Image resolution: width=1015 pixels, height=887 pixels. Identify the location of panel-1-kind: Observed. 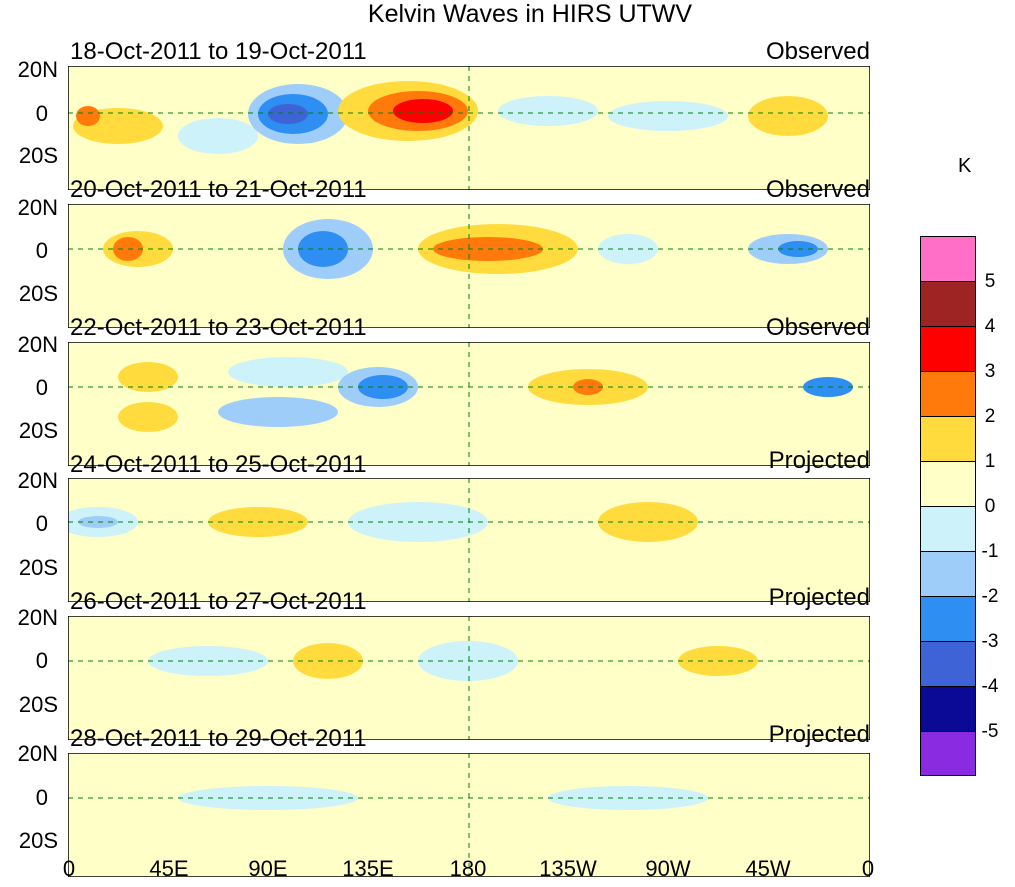
(817, 51).